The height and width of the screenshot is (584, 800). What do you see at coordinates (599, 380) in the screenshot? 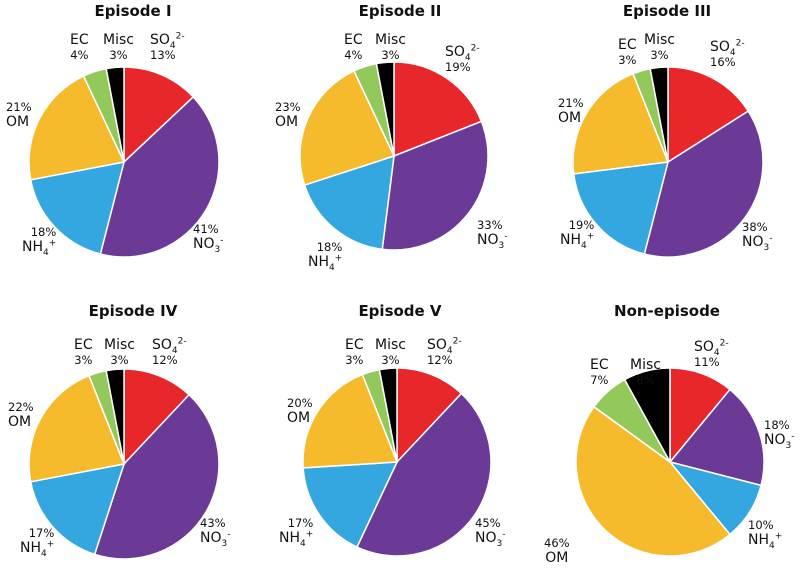
I see `slice-percent: 7%` at bounding box center [599, 380].